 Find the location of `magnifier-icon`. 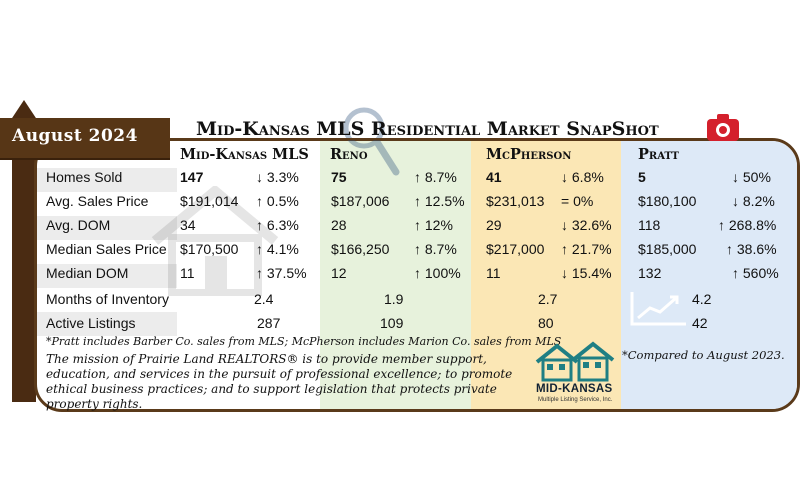

magnifier-icon is located at coordinates (371, 141).